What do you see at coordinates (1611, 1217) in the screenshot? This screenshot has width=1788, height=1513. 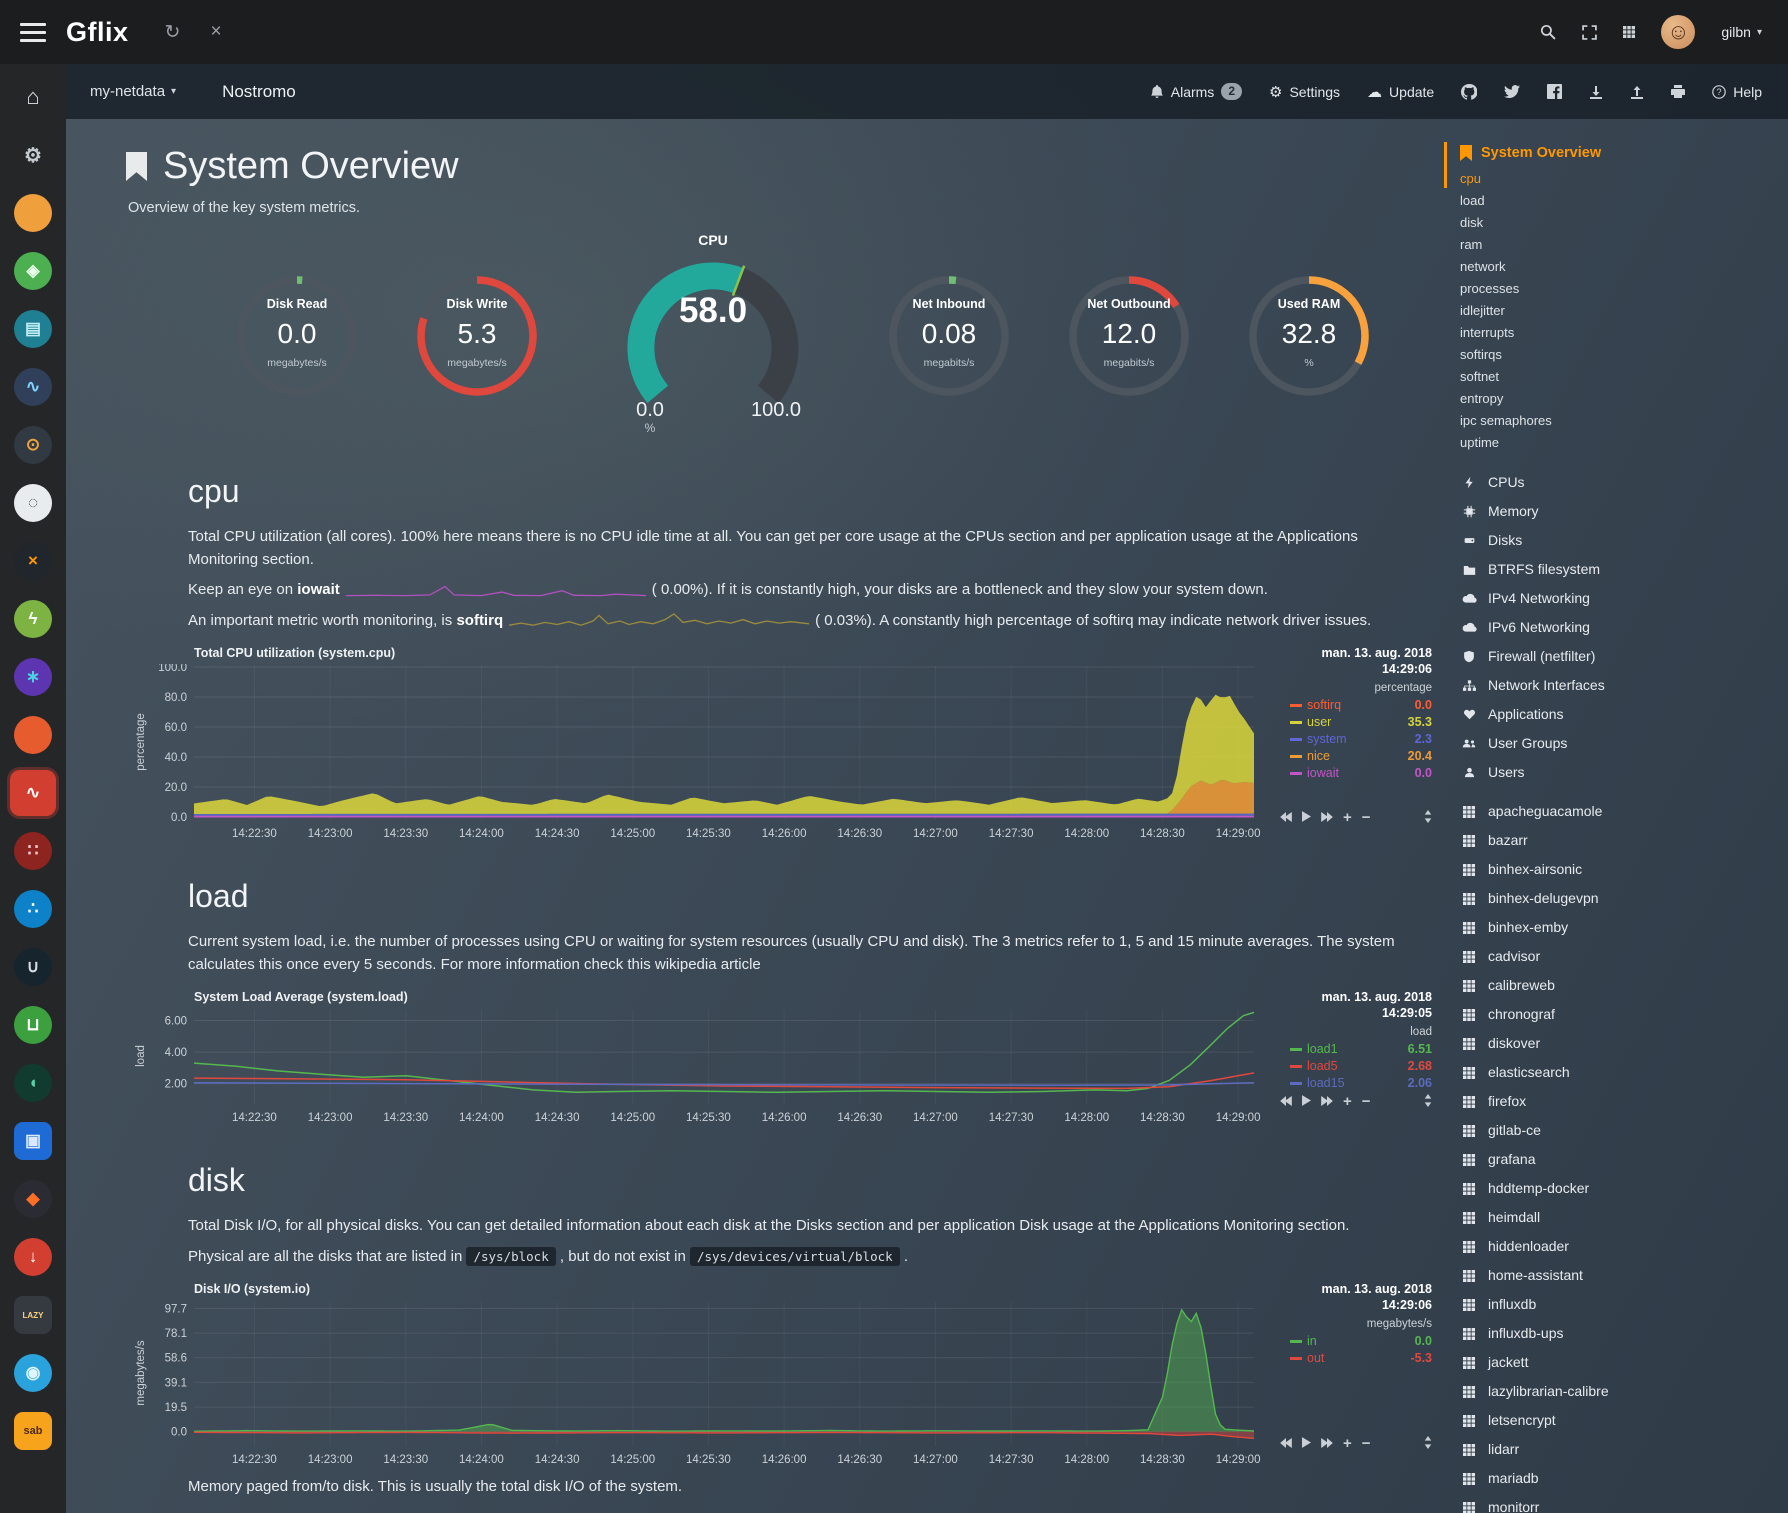 I see `nav-app-heimdall: heimdall` at bounding box center [1611, 1217].